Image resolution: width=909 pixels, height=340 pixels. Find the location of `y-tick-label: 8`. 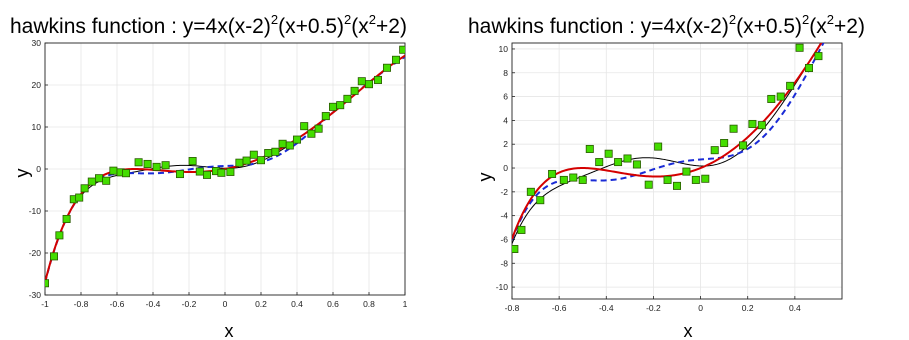

y-tick-label: 8 is located at coordinates (505, 73).